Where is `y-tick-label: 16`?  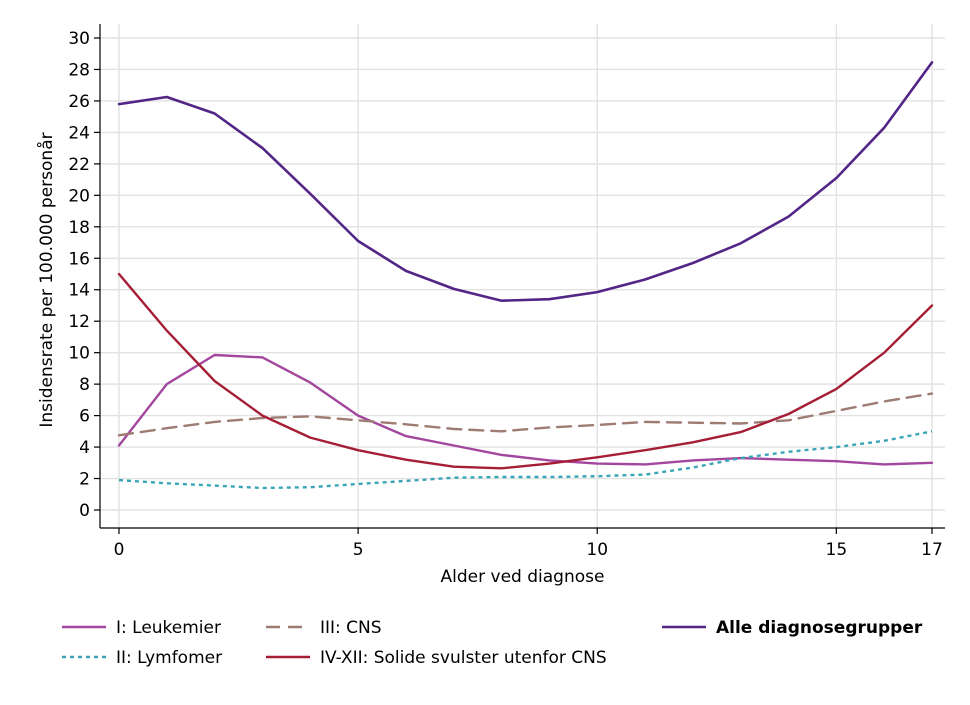
y-tick-label: 16 is located at coordinates (79, 259).